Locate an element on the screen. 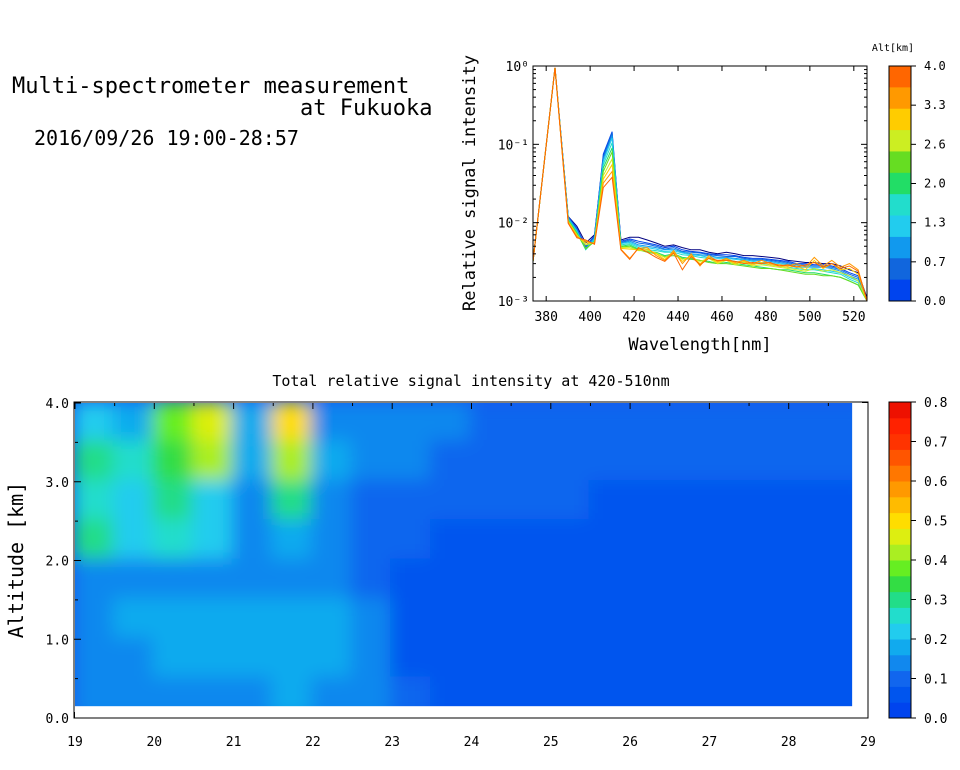 This screenshot has width=960, height=770. altitude-colorbar-tick-label: 3.3 is located at coordinates (935, 105).